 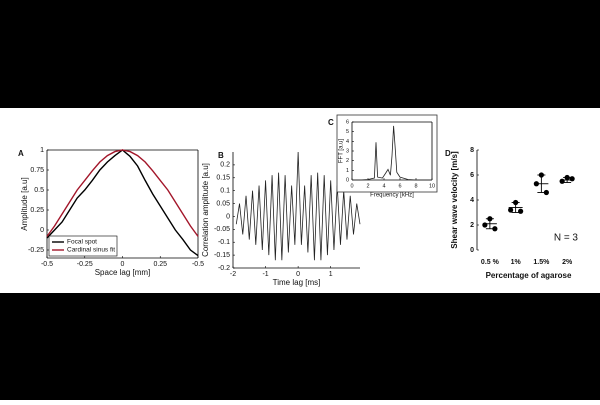 I want to click on x-tick-label: 4, so click(x=383, y=186).